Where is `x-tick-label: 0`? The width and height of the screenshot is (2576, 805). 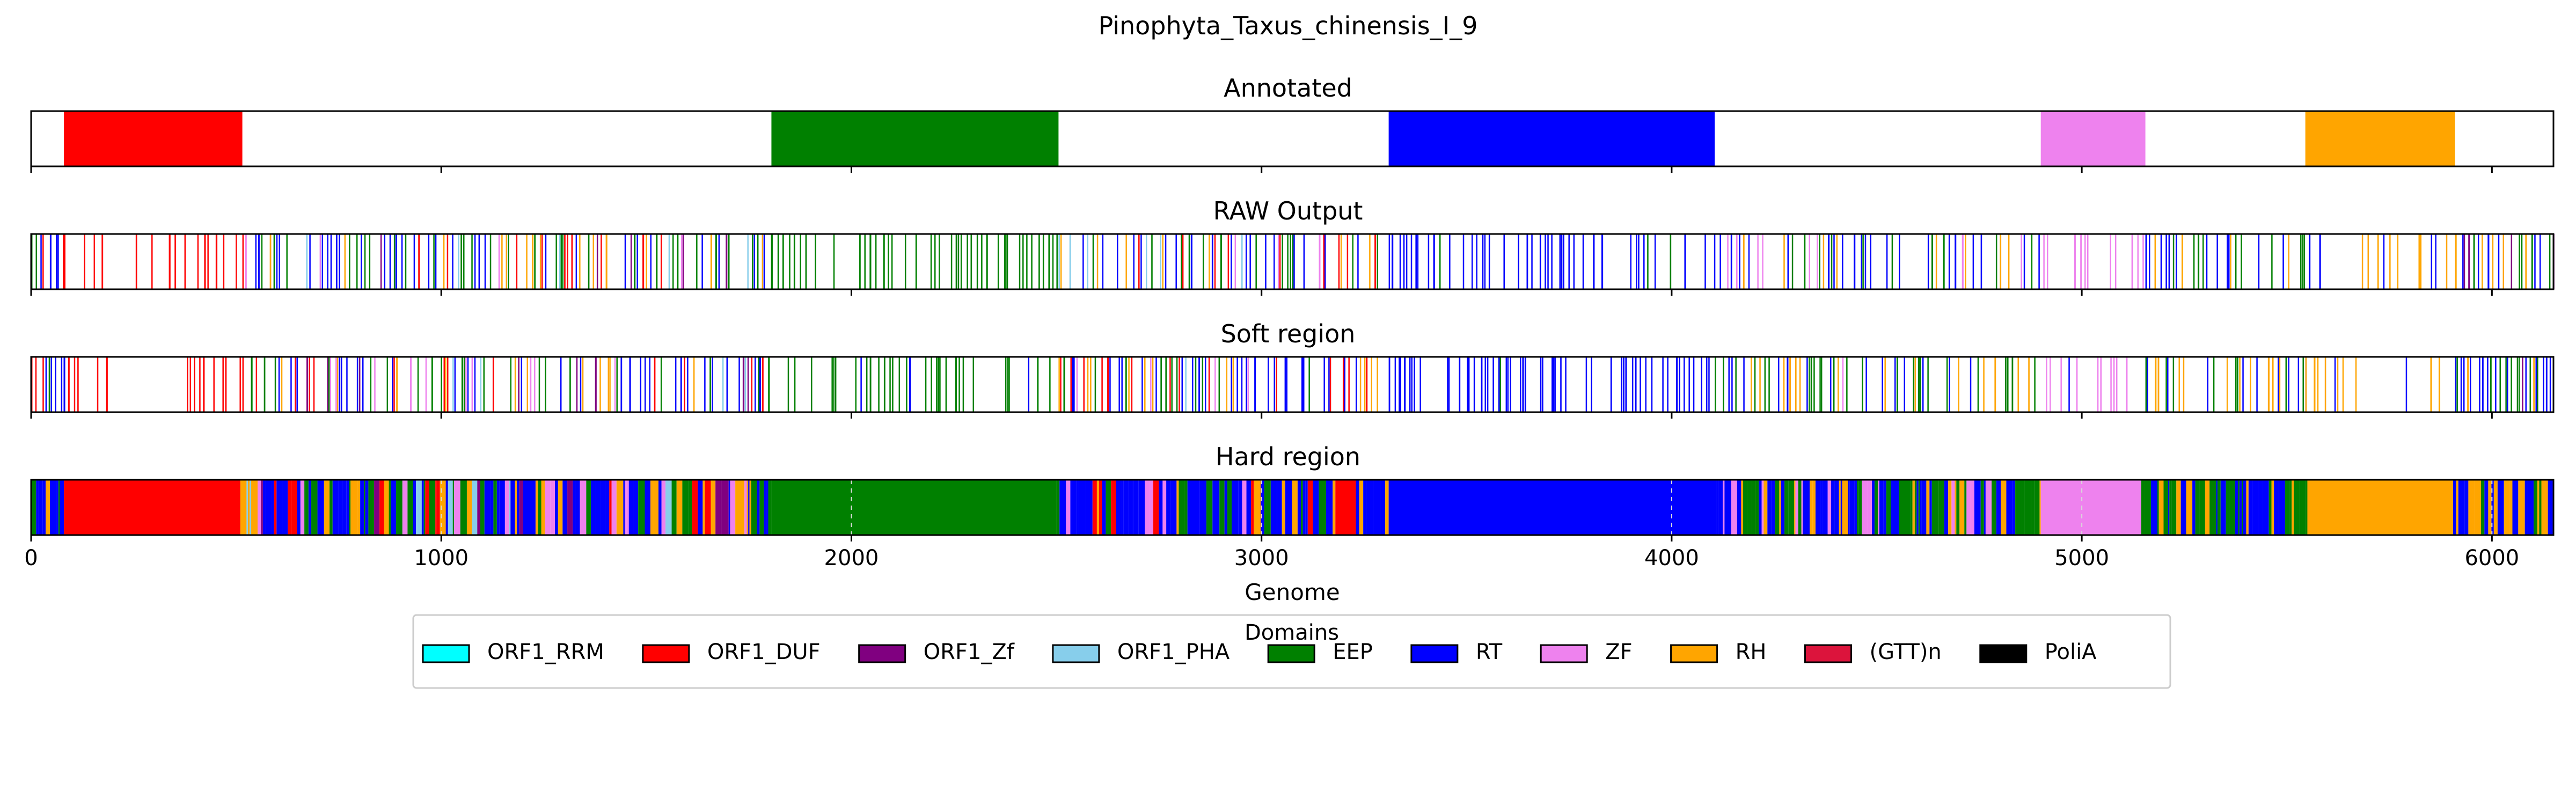 x-tick-label: 0 is located at coordinates (31, 558).